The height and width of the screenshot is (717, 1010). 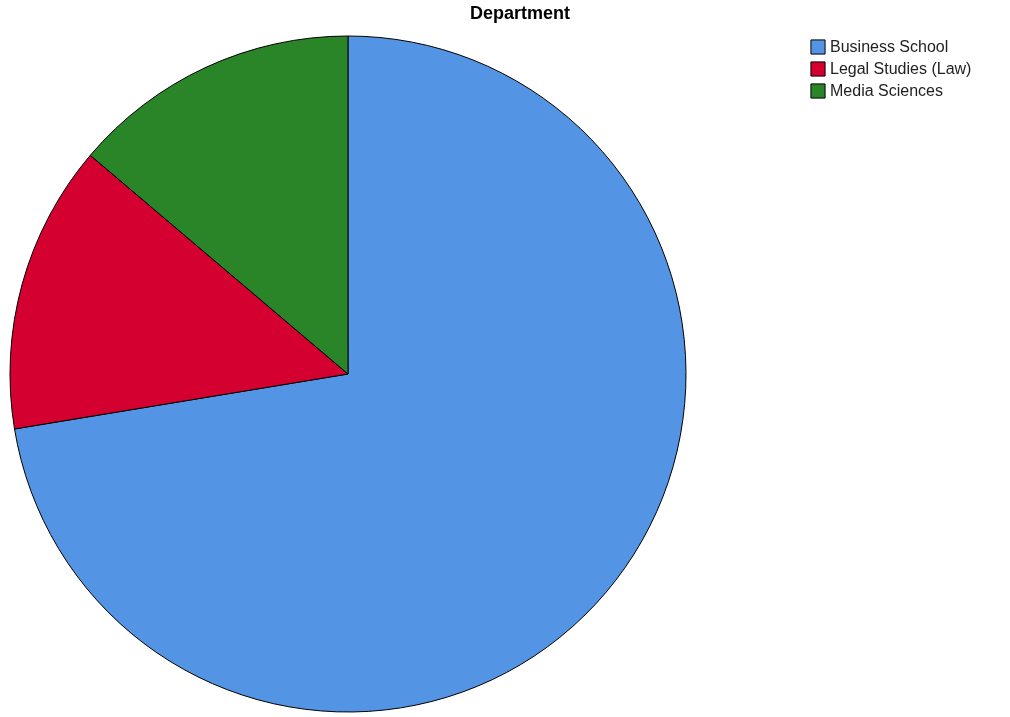 I want to click on legend-label: Media Sciences, so click(x=886, y=90).